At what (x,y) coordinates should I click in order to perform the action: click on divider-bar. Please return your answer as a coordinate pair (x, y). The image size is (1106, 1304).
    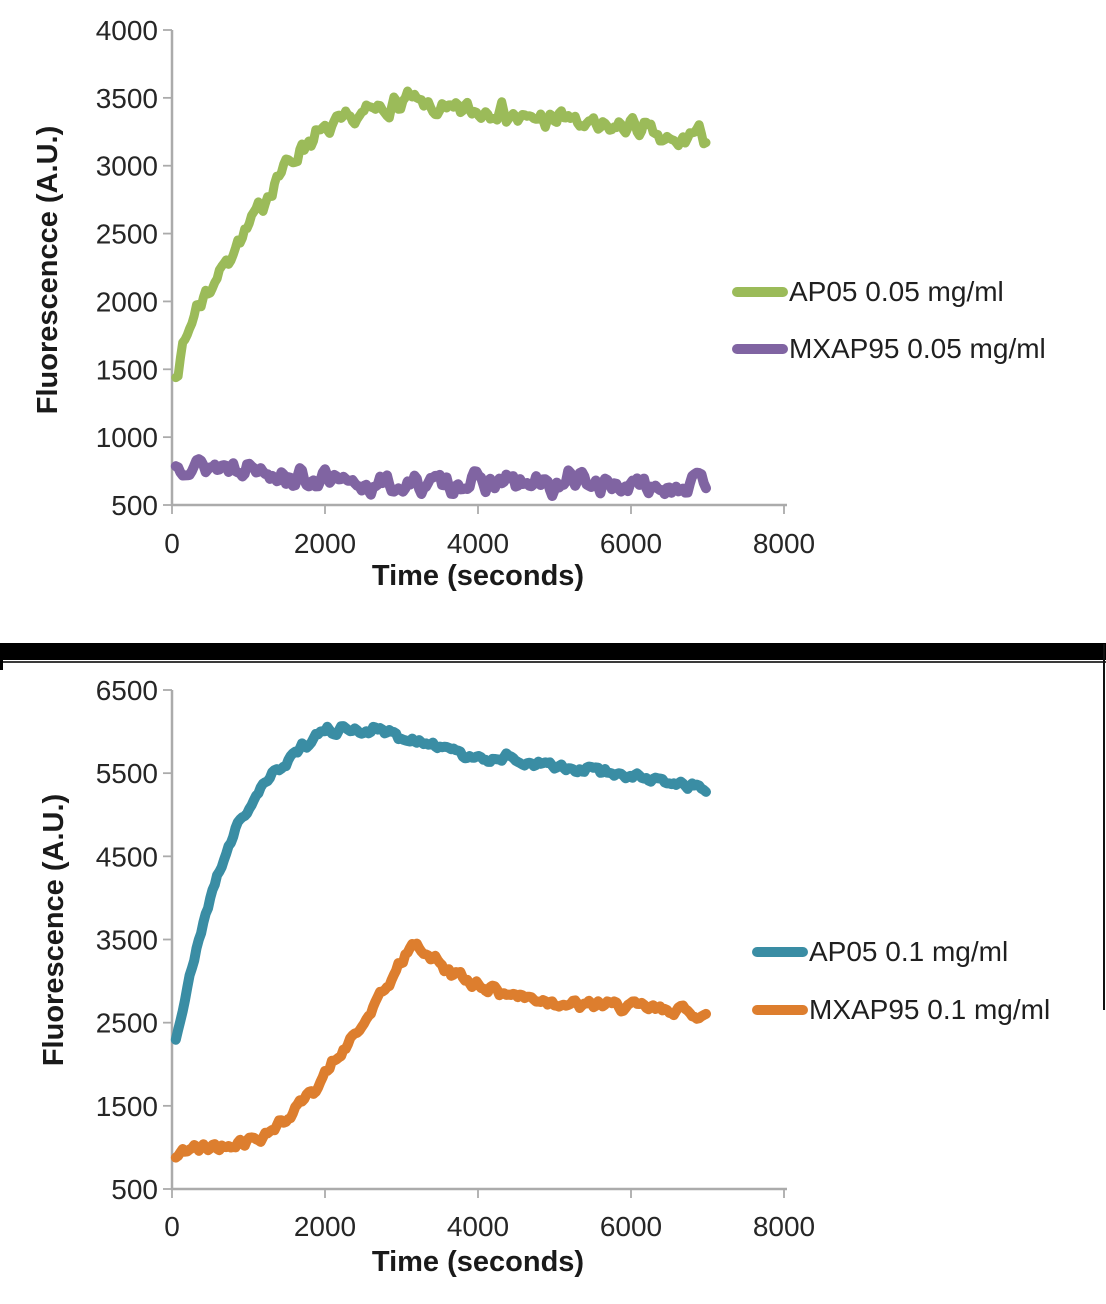
    Looking at the image, I should click on (553, 651).